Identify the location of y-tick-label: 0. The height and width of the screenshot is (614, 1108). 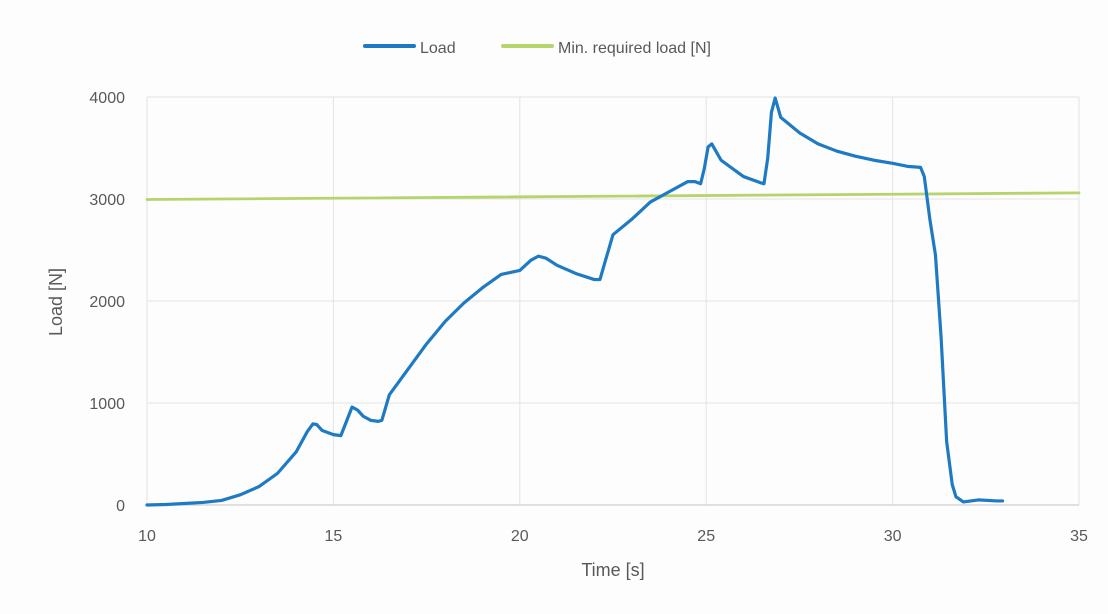
(120, 506).